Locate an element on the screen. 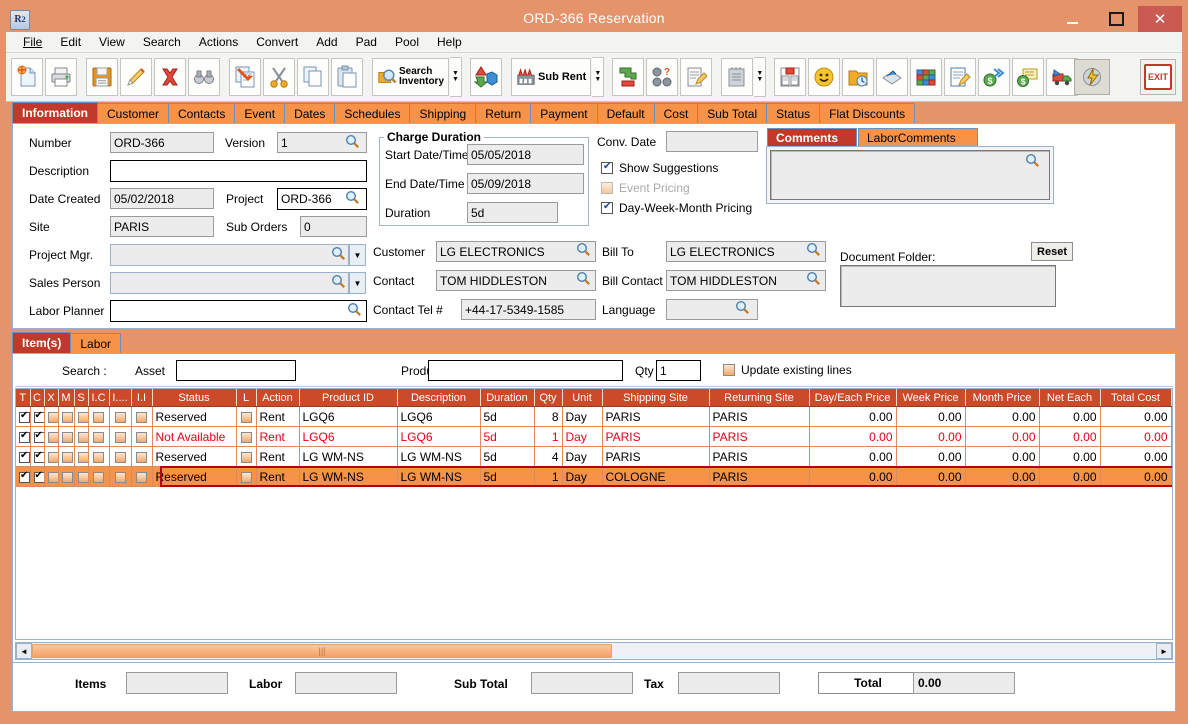  cell-c is located at coordinates (37, 436).